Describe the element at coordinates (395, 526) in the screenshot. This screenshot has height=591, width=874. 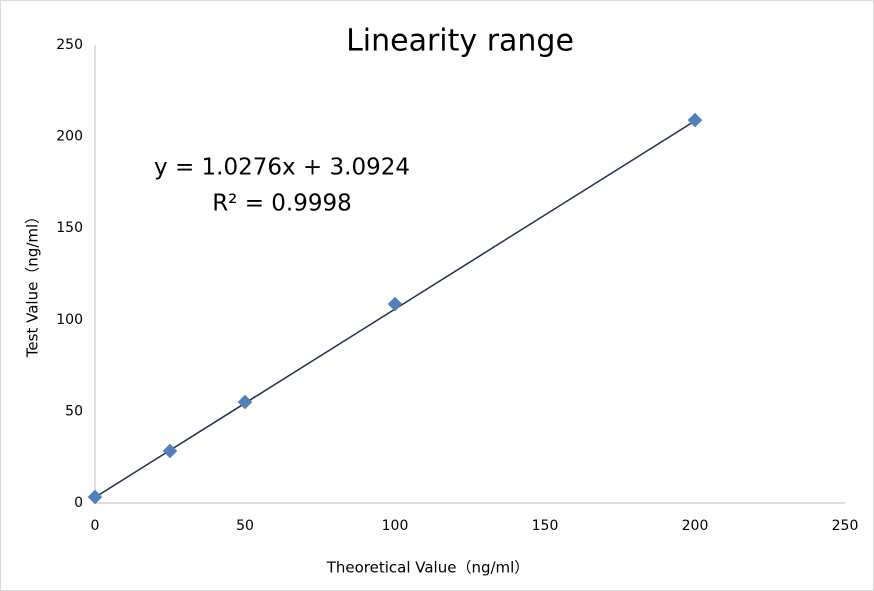
I see `x-tick-label: 100` at that location.